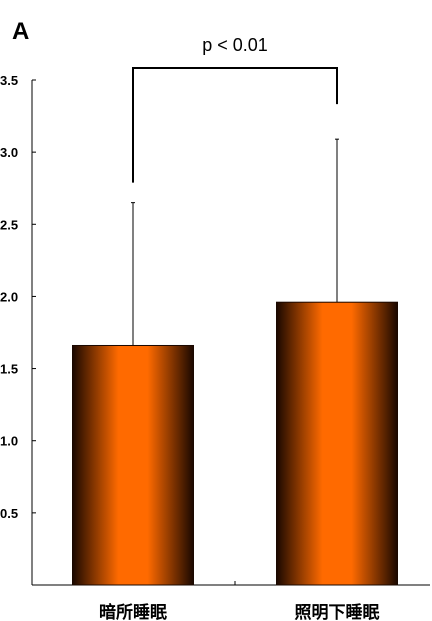 The image size is (432, 621). What do you see at coordinates (235, 45) in the screenshot?
I see `significance-label: p < 0.01` at bounding box center [235, 45].